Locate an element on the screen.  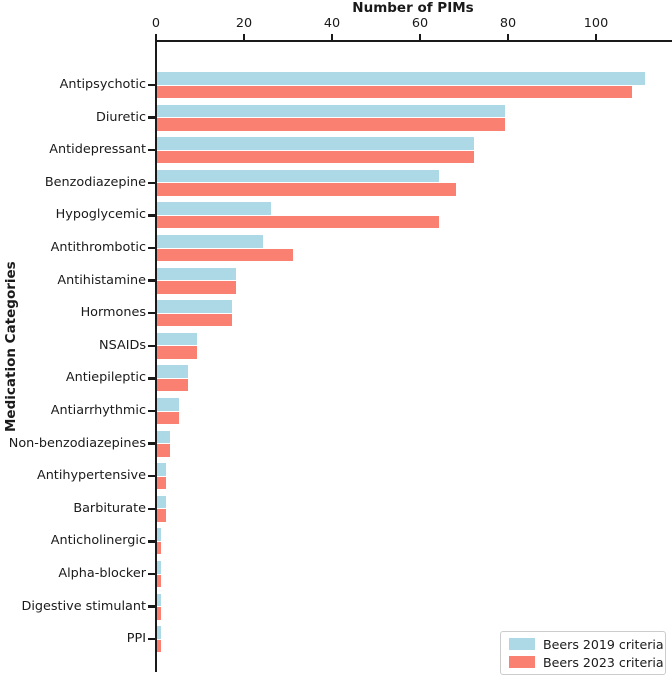
category-label: Antihypertensive is located at coordinates (91, 476).